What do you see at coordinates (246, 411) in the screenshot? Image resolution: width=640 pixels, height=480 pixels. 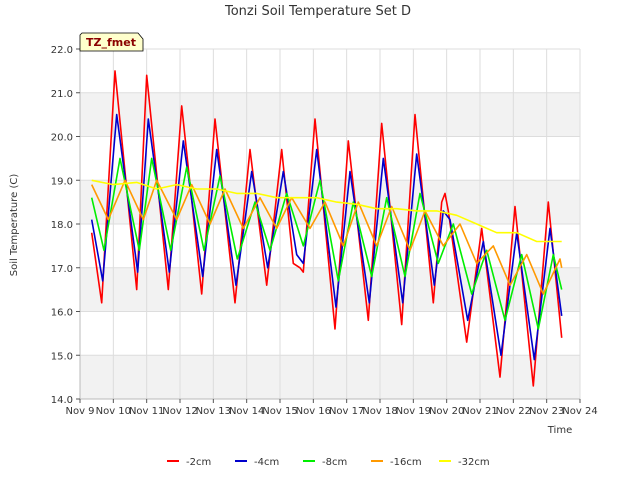 I see `x-tick-label: Nov 14` at bounding box center [246, 411].